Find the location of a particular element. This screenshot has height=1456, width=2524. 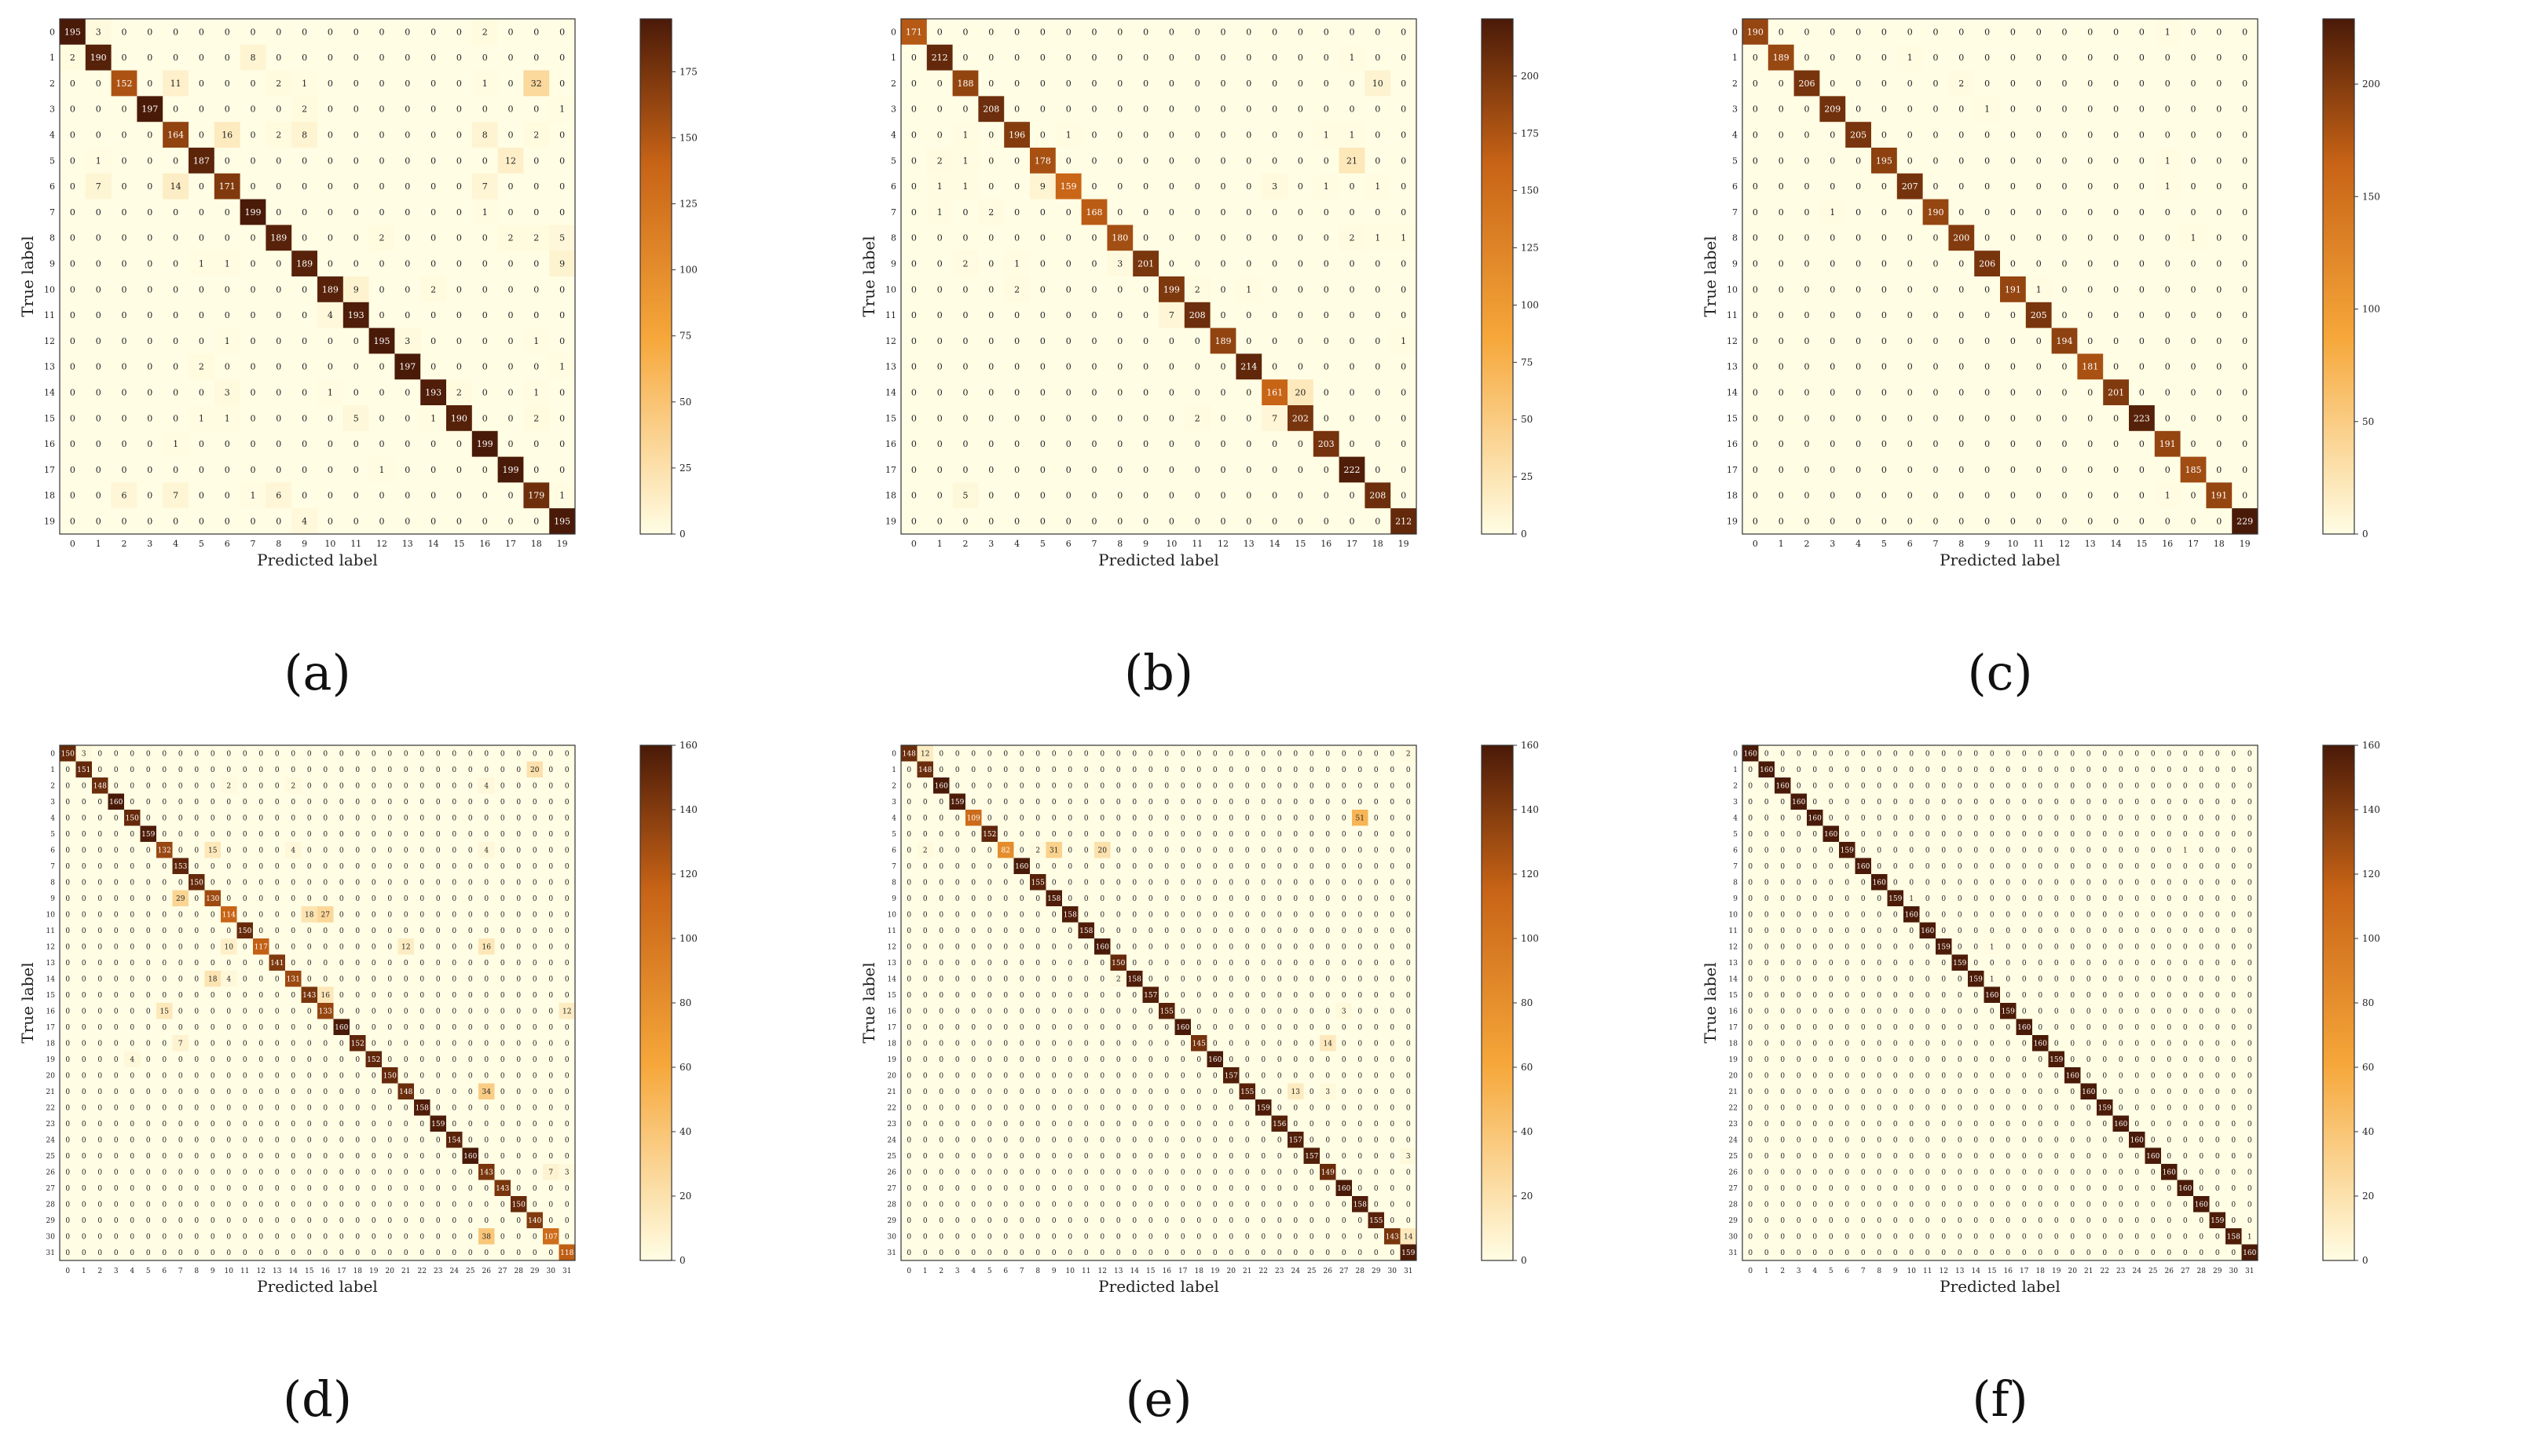

x-tick-label: 23 is located at coordinates (439, 1271).